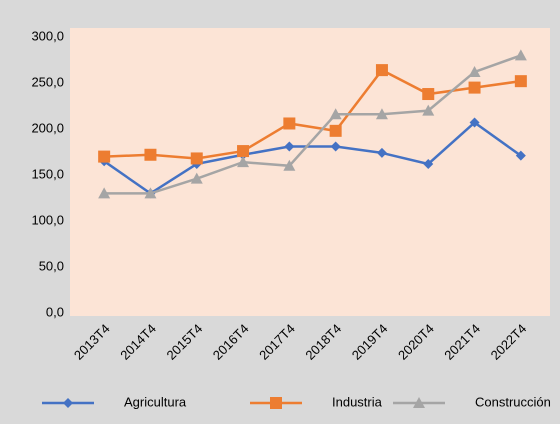  What do you see at coordinates (55, 311) in the screenshot?
I see `y-tick-label: 0,0` at bounding box center [55, 311].